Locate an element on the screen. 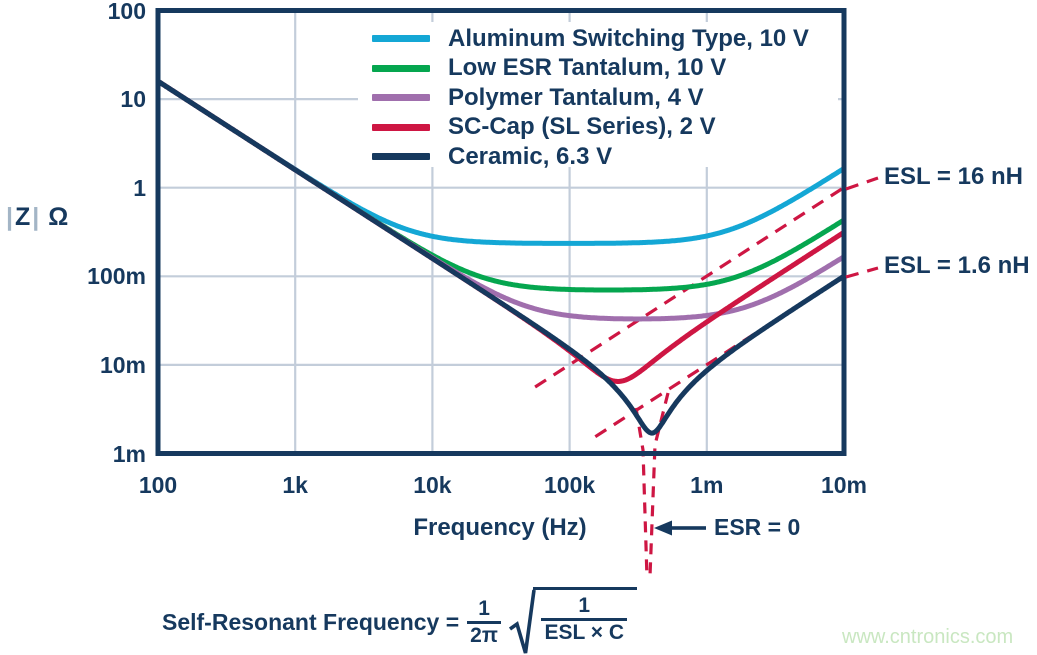  esr-0-text: ESR = 0 is located at coordinates (757, 527).